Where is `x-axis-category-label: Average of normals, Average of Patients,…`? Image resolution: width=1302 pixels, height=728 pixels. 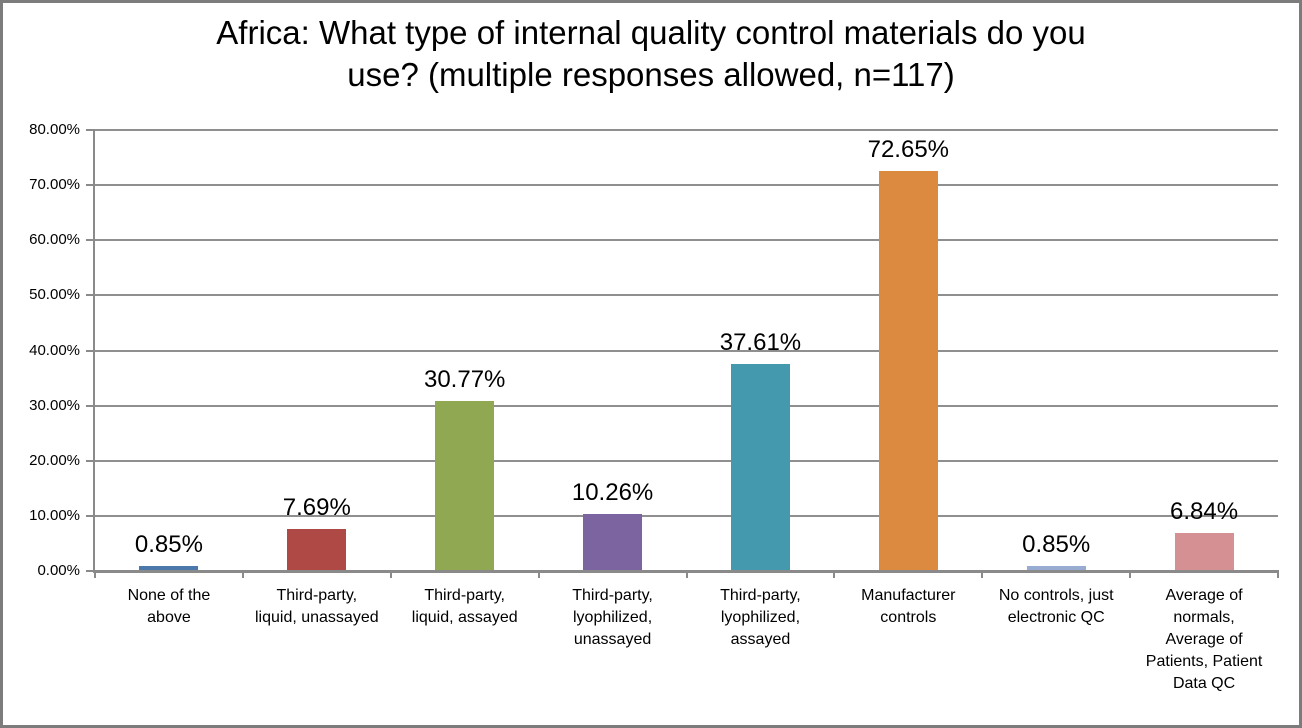
x-axis-category-label: Average of normals, Average of Patients,… is located at coordinates (1204, 639).